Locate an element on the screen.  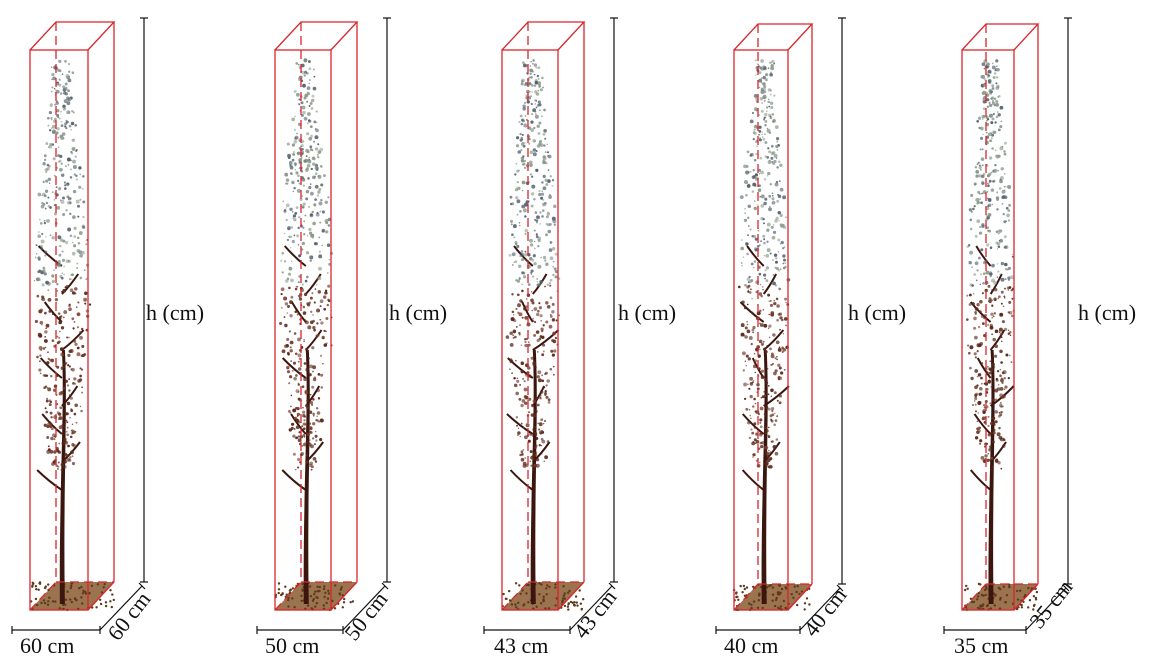
depth-label: 40 cm is located at coordinates (824, 612).